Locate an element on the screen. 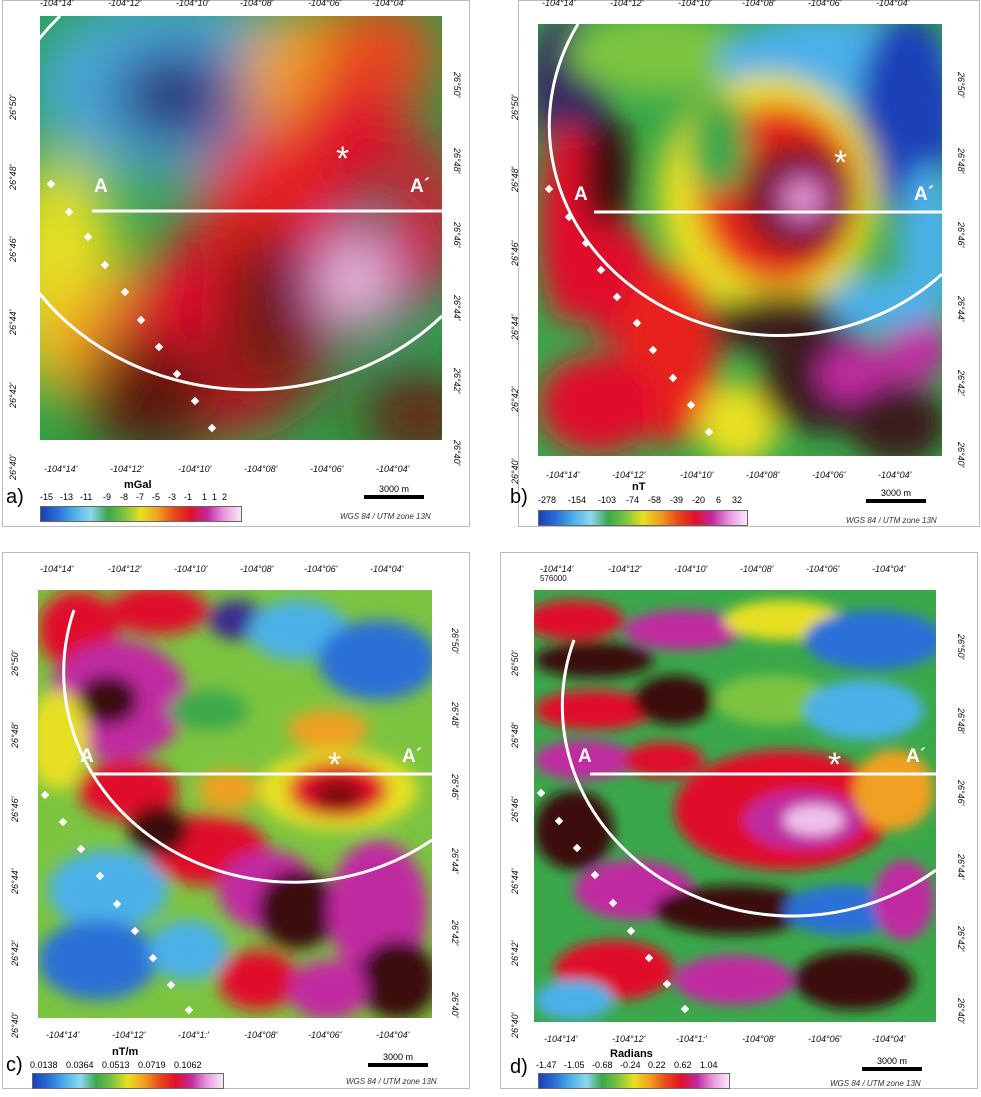  top-lon-tick: -104°12' is located at coordinates (125, 4).